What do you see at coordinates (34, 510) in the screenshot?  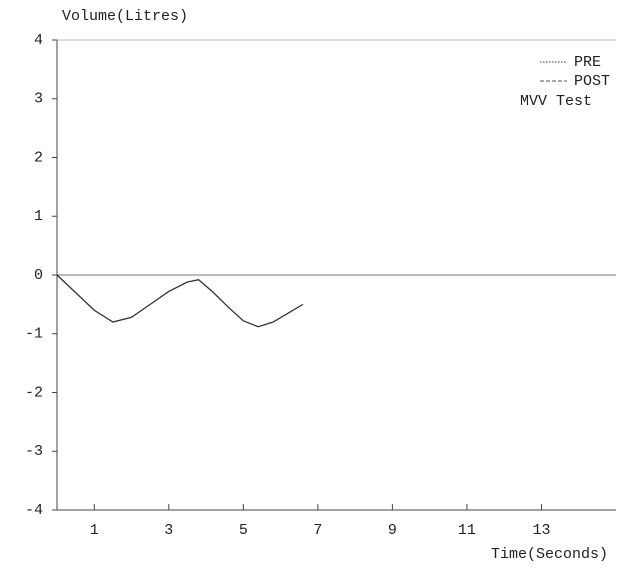 I see `y-tick-label: -4` at bounding box center [34, 510].